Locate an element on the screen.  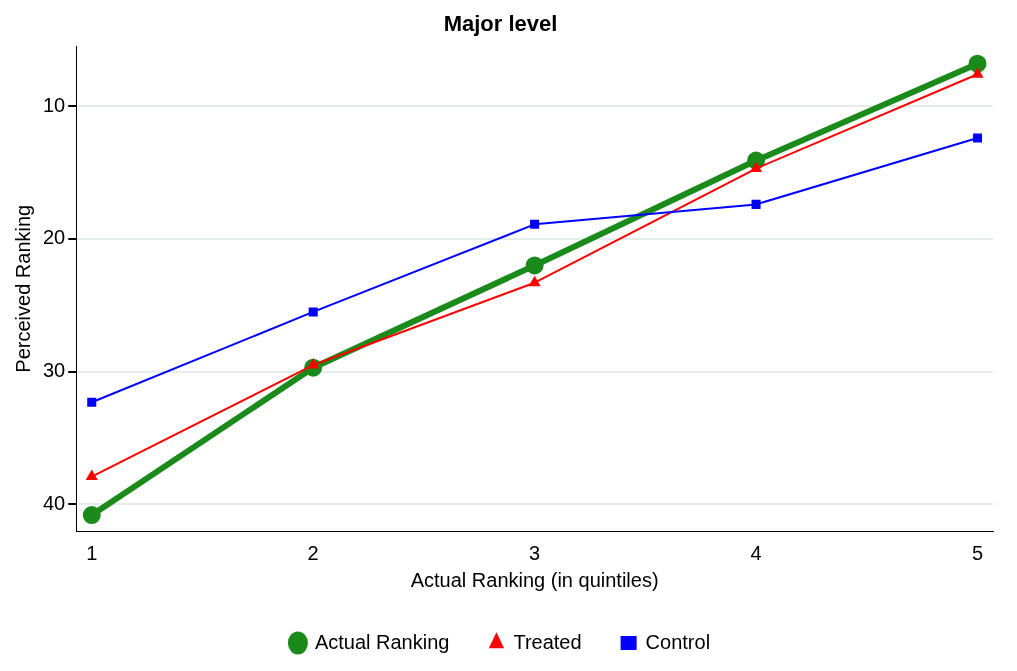
x-axis-title: Actual Ranking (in quintiles) is located at coordinates (534, 579).